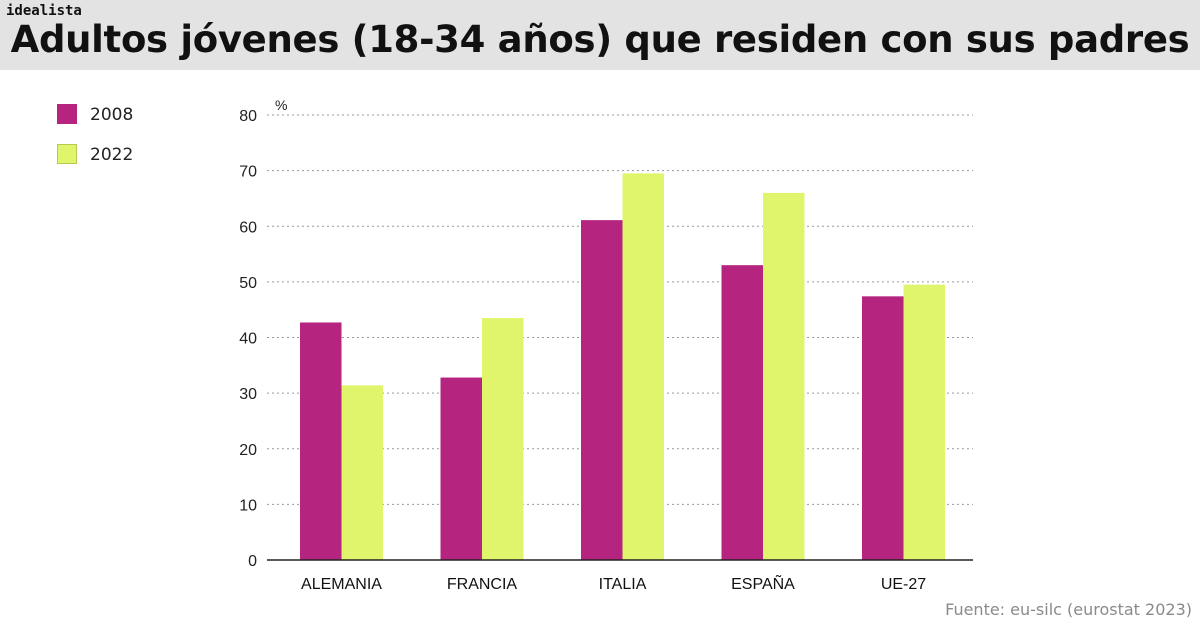 Image resolution: width=1200 pixels, height=627 pixels. Describe the element at coordinates (248, 505) in the screenshot. I see `y-tick-label: 10` at that location.